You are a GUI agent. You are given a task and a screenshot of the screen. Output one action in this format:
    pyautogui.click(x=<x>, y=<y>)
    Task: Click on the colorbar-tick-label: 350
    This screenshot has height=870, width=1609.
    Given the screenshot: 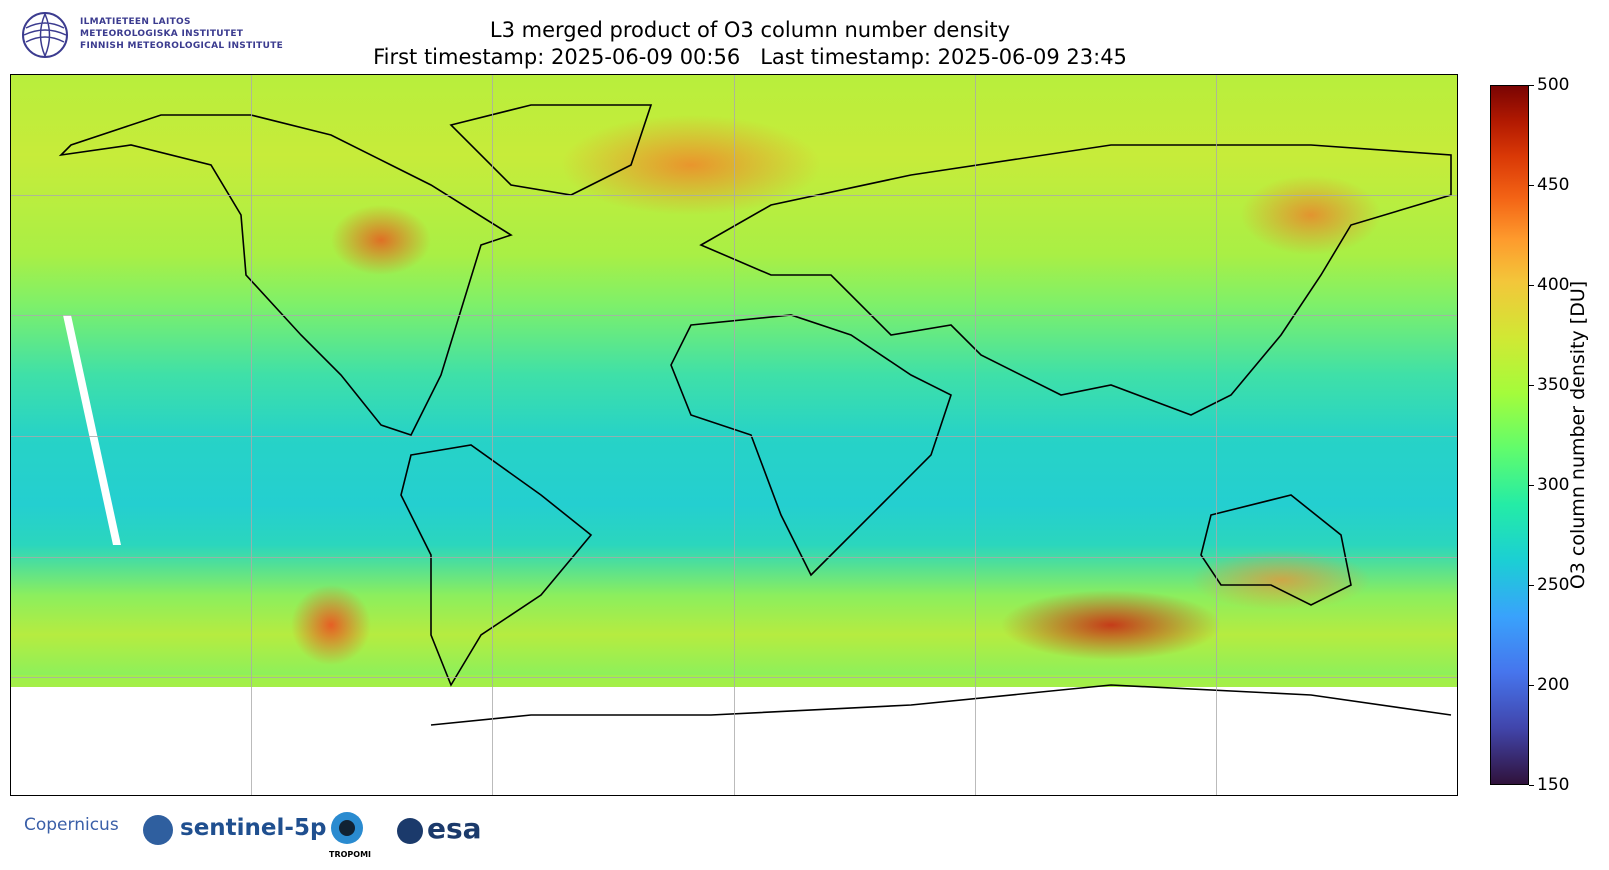 What is the action you would take?
    pyautogui.click(x=1553, y=385)
    